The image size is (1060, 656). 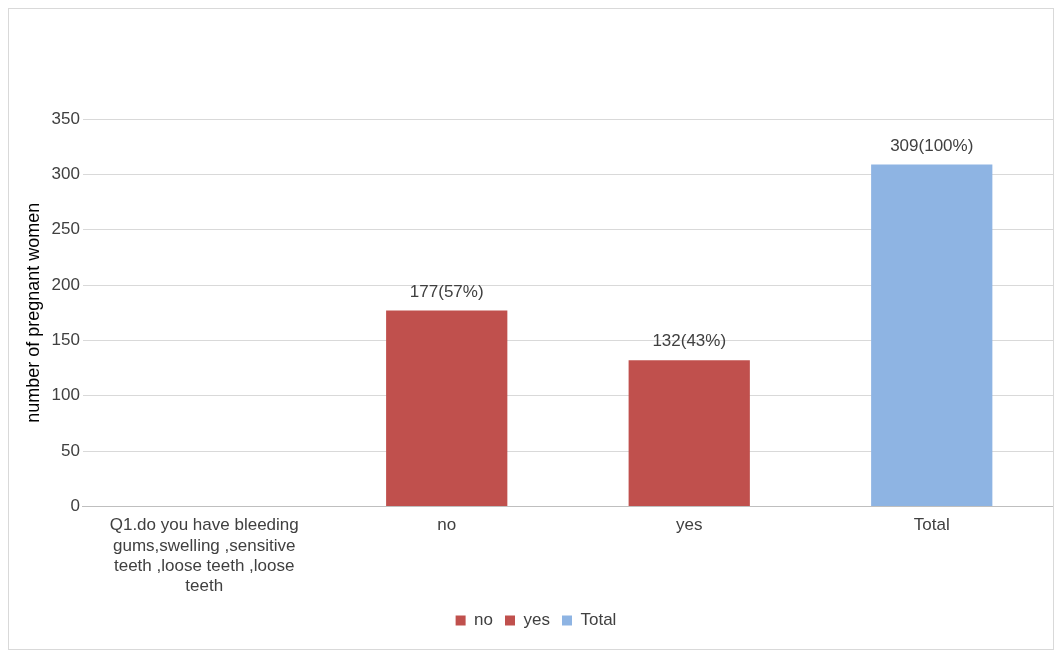 I want to click on y-tick-label: 200, so click(x=65, y=284).